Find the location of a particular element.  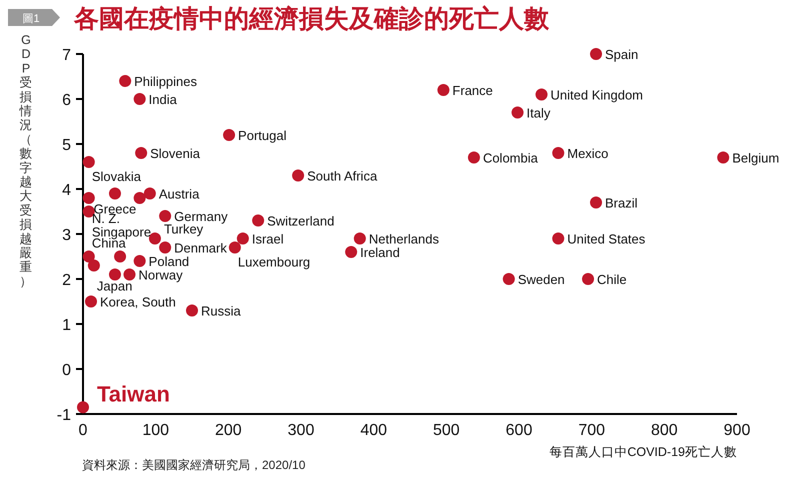

x-tick-label: 400 is located at coordinates (374, 430).